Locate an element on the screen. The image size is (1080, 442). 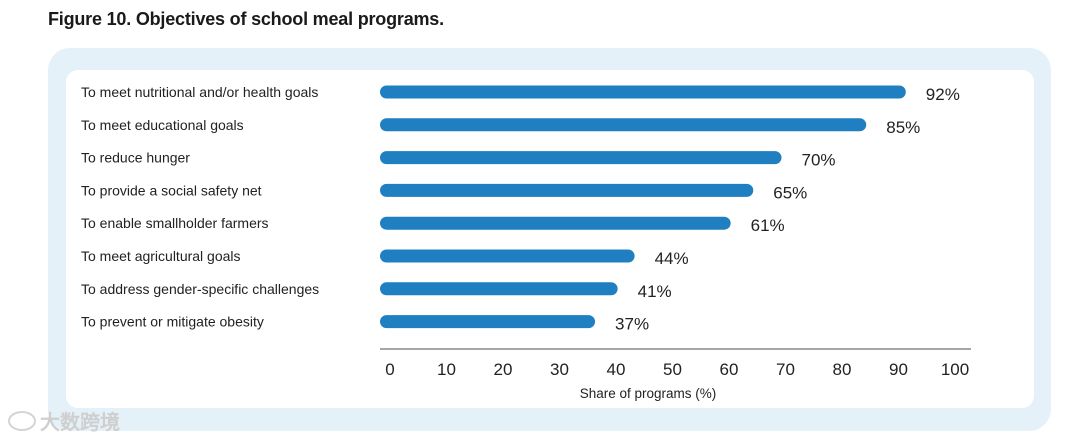
category-label: To meet educational goals is located at coordinates (162, 125).